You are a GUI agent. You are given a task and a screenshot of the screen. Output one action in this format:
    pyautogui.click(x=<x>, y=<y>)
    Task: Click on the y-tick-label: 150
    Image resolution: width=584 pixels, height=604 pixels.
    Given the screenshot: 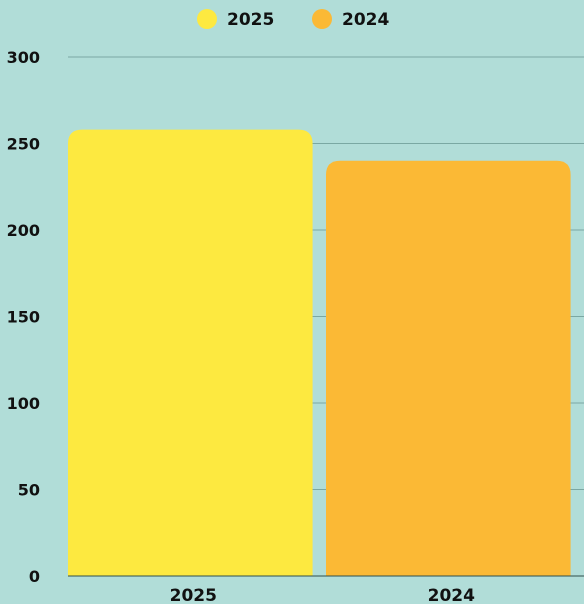 What is the action you would take?
    pyautogui.click(x=23, y=317)
    